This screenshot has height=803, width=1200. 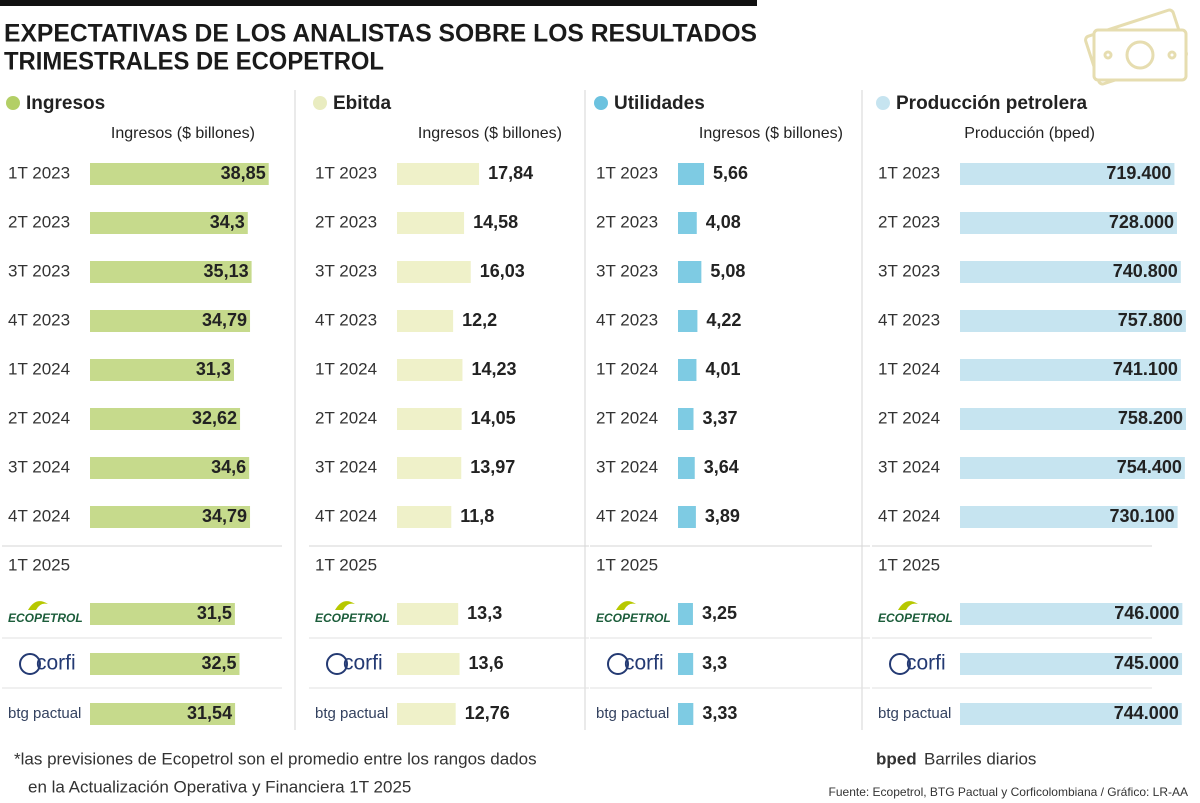 What do you see at coordinates (227, 222) in the screenshot?
I see `value-label: 34,3` at bounding box center [227, 222].